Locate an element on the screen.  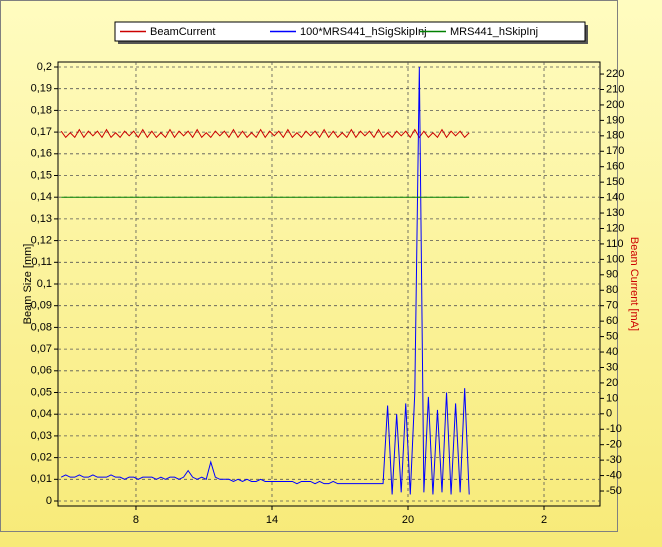
y2-tick-label: 110 is located at coordinates (615, 244).